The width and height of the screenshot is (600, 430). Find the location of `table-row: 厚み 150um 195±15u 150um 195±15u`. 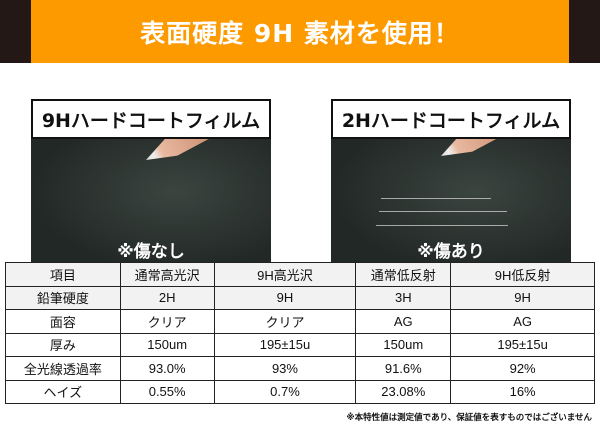

table-row: 厚み 150um 195±15u 150um 195±15u is located at coordinates (300, 344).